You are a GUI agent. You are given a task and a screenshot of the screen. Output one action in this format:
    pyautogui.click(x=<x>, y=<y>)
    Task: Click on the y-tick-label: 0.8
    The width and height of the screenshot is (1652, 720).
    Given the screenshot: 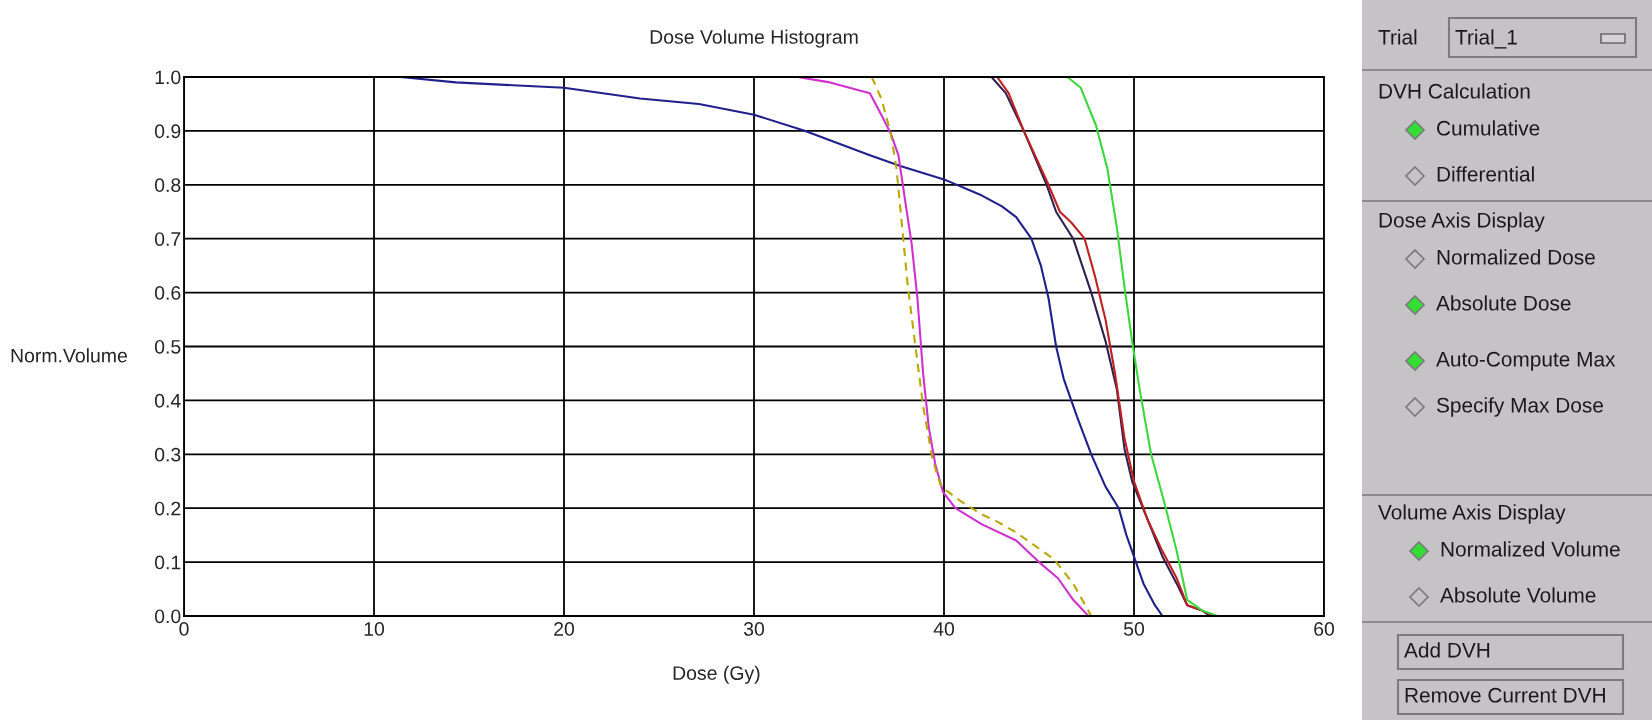 What is the action you would take?
    pyautogui.click(x=167, y=185)
    